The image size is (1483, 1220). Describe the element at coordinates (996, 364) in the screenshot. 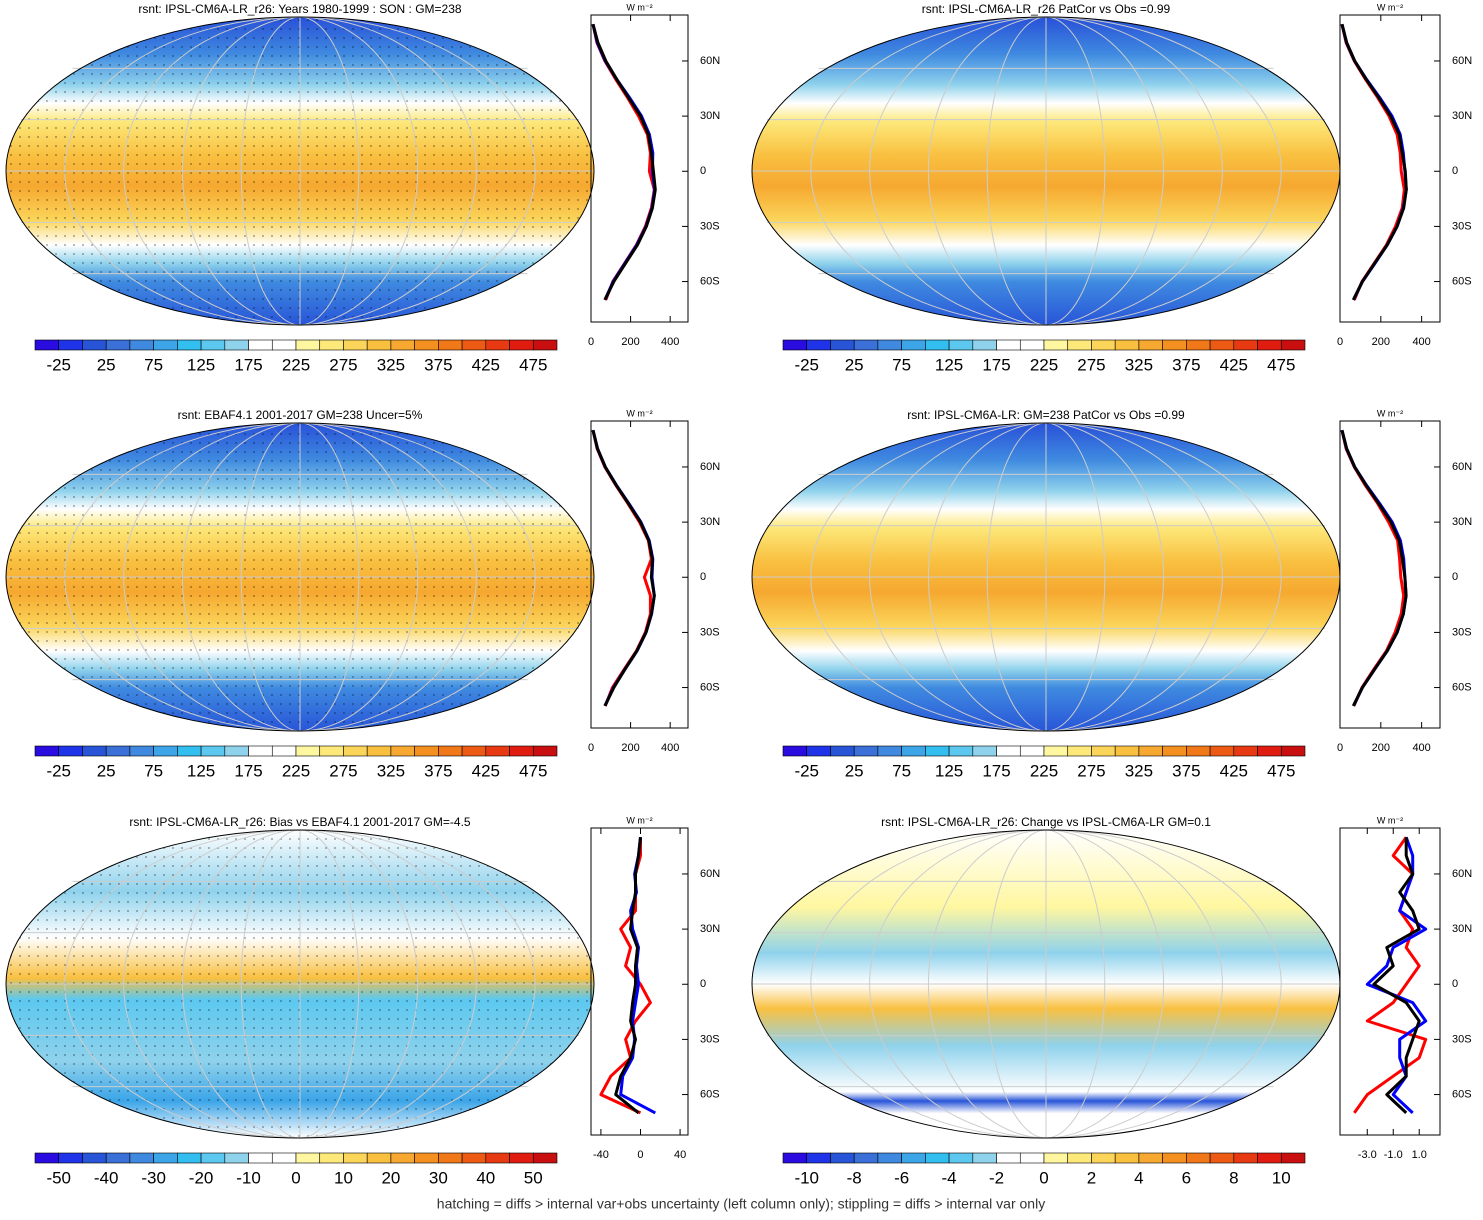

I see `colorbar-label: 175` at that location.